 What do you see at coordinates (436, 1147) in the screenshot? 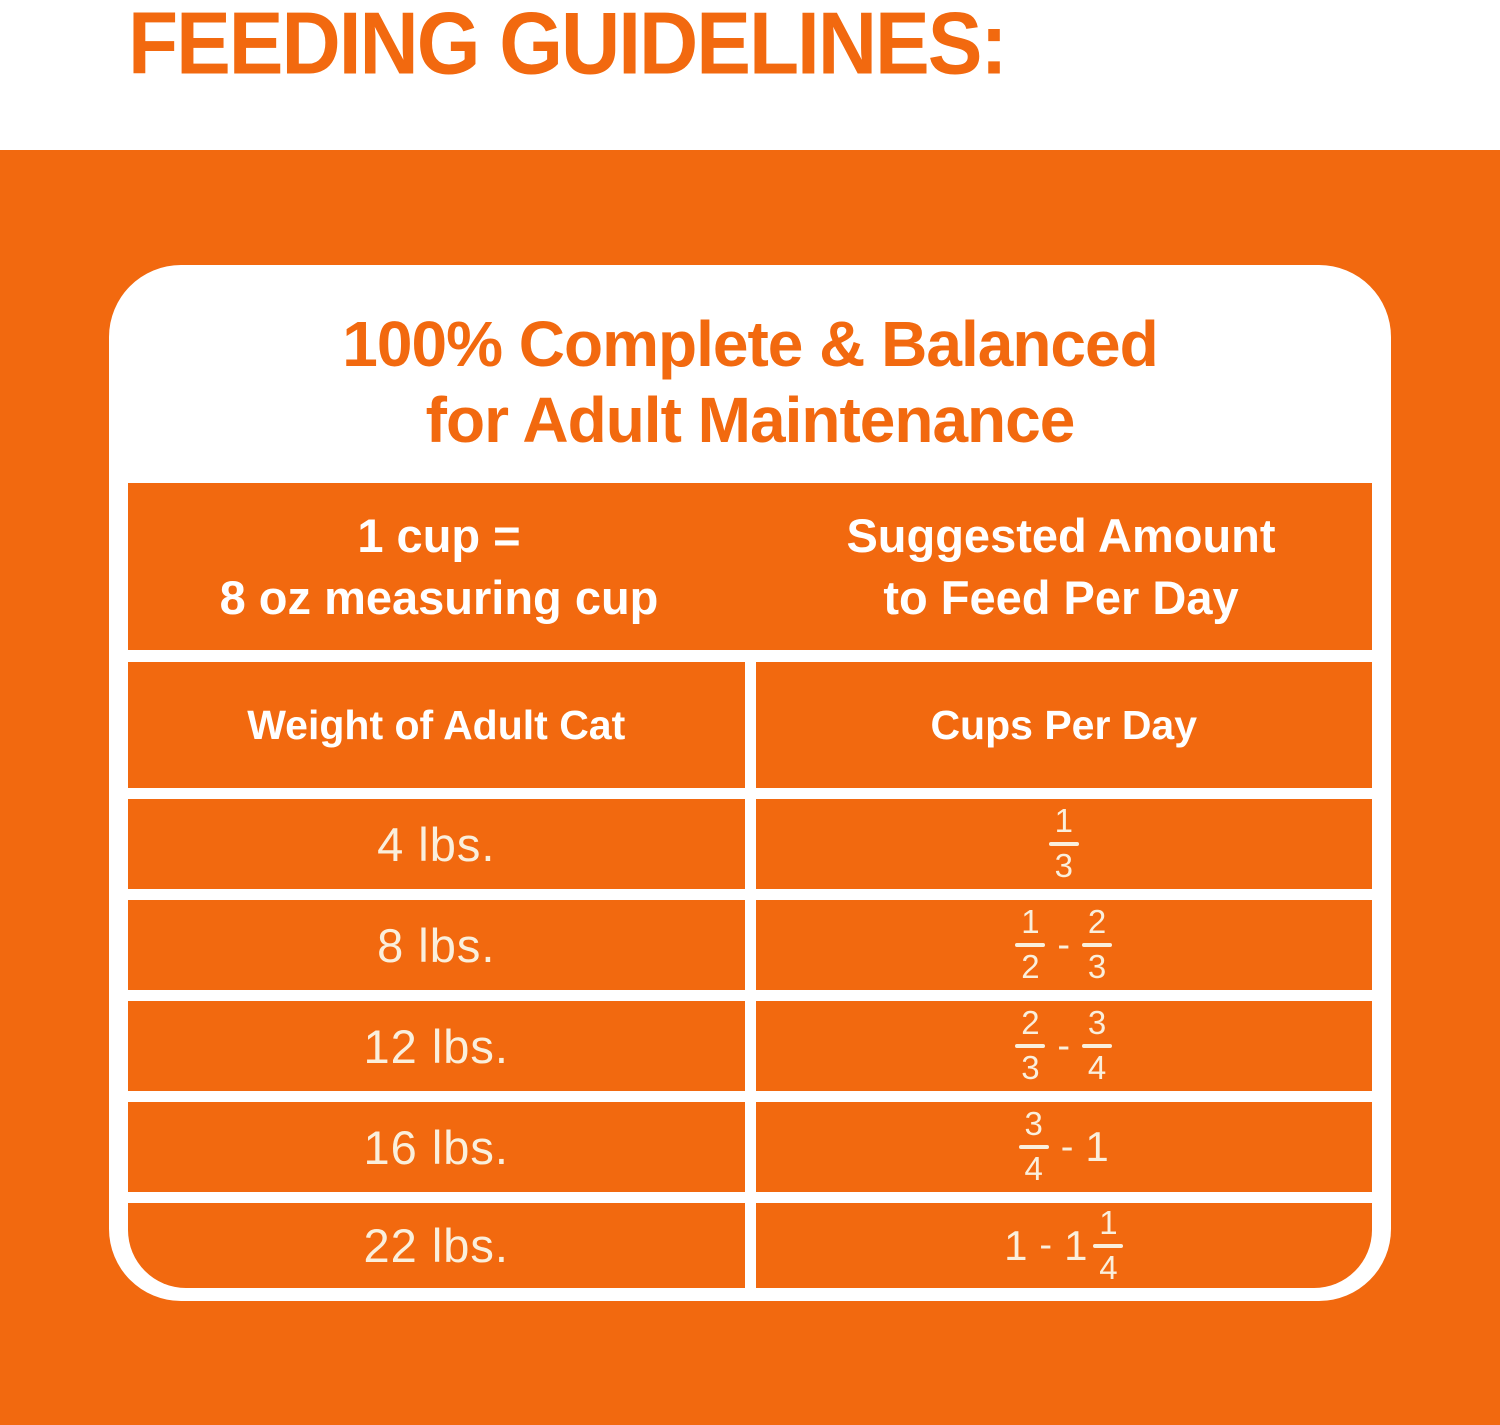
I see `weight-cell: 16 lbs.` at bounding box center [436, 1147].